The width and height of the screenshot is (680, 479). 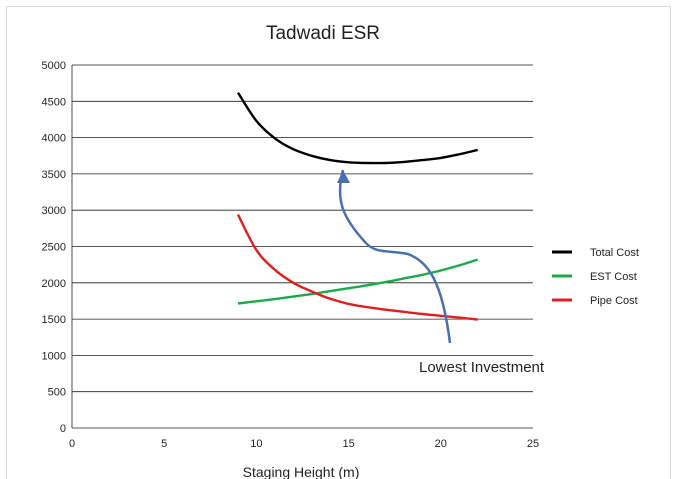 What do you see at coordinates (256, 444) in the screenshot?
I see `x-tick-label: 10` at bounding box center [256, 444].